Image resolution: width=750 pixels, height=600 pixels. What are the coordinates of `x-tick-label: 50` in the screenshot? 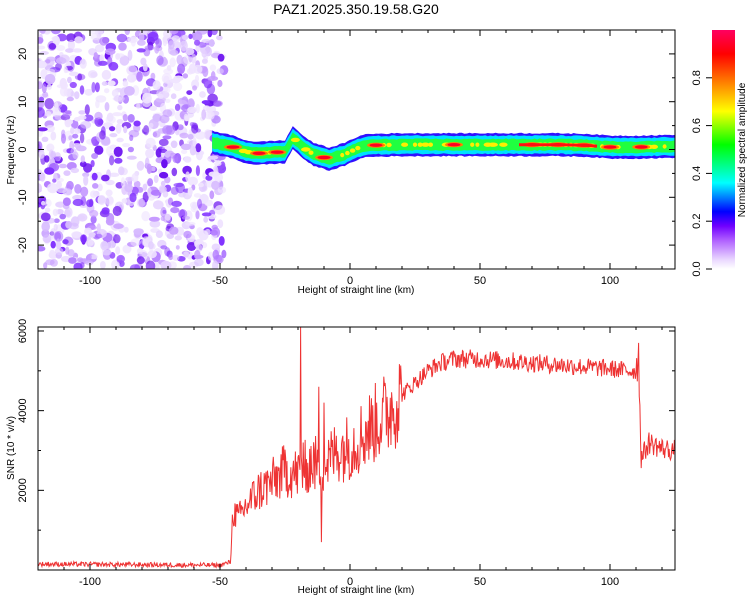 It's located at (480, 281).